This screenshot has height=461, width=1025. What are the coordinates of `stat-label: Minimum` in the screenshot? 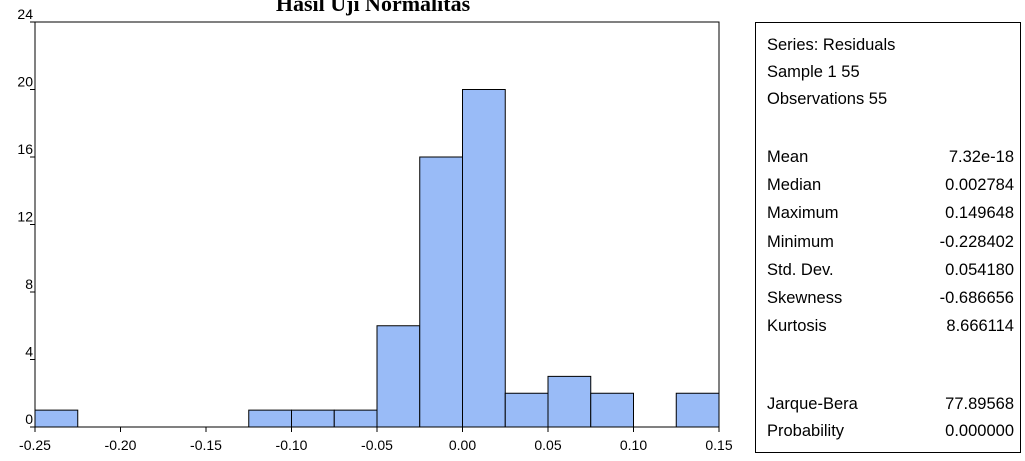 It's located at (800, 241).